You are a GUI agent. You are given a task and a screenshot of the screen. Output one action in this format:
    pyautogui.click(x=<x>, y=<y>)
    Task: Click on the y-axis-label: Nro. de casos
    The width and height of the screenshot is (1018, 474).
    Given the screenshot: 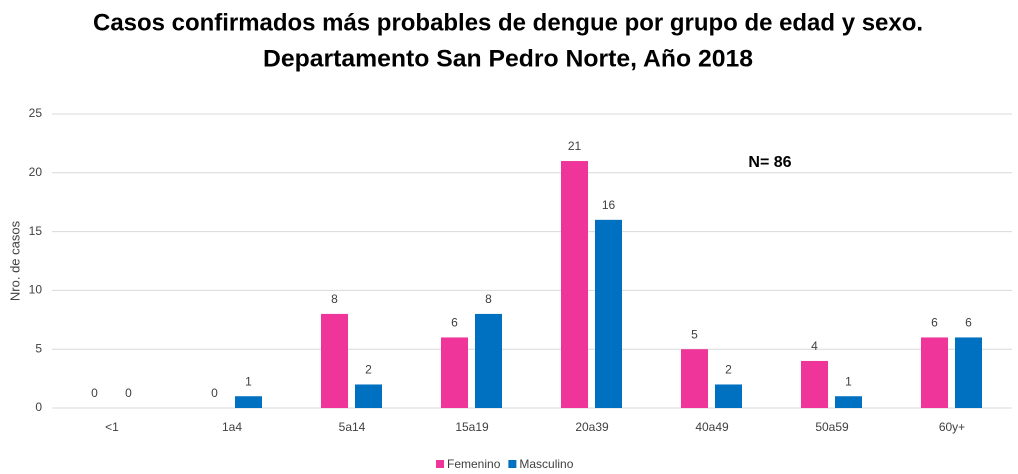 What is the action you would take?
    pyautogui.click(x=14, y=260)
    